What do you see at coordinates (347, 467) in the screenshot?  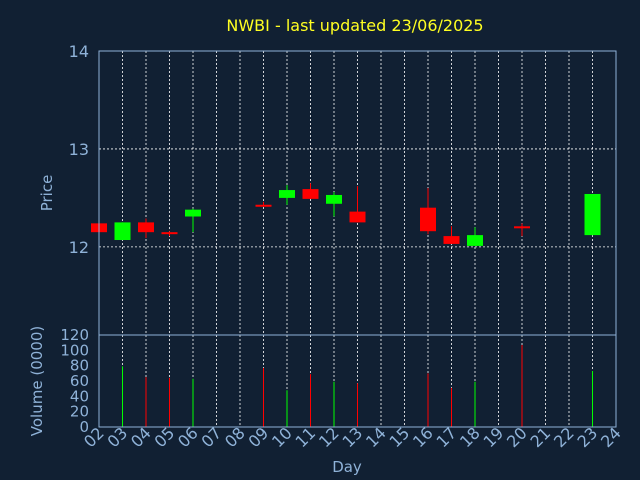 I see `day-axis-label: Day` at bounding box center [347, 467].